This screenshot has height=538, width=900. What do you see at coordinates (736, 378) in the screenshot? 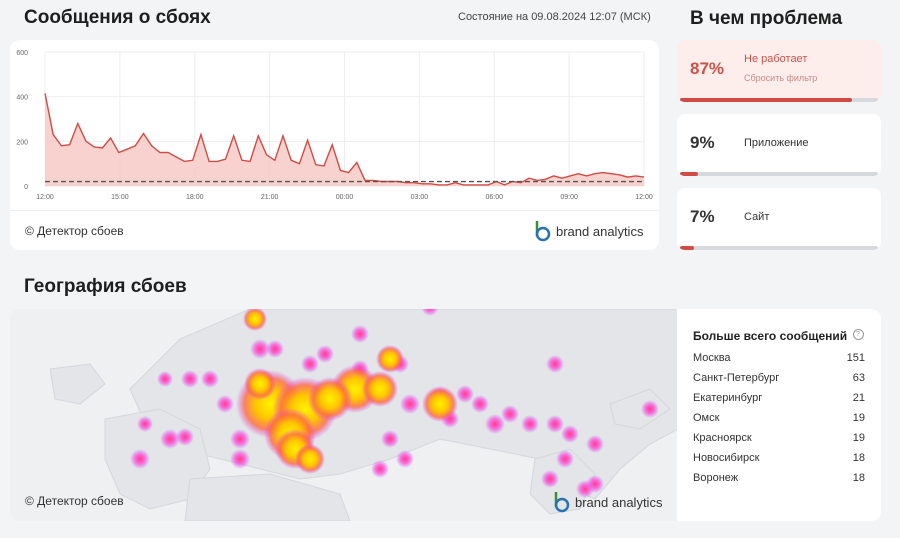
I see `city-name: Санкт-Петербург` at bounding box center [736, 378].